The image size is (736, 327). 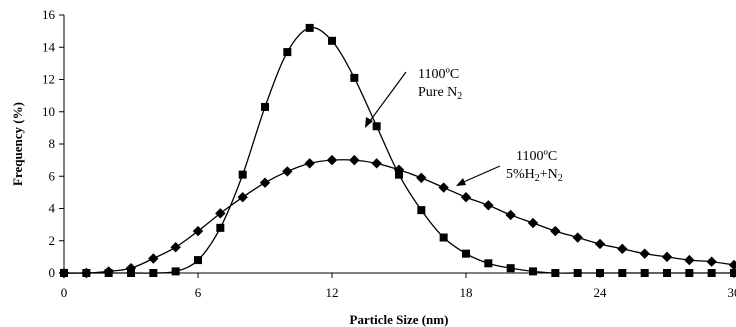 What do you see at coordinates (386, 98) in the screenshot?
I see `annotation-arrow-pure-n2` at bounding box center [386, 98].